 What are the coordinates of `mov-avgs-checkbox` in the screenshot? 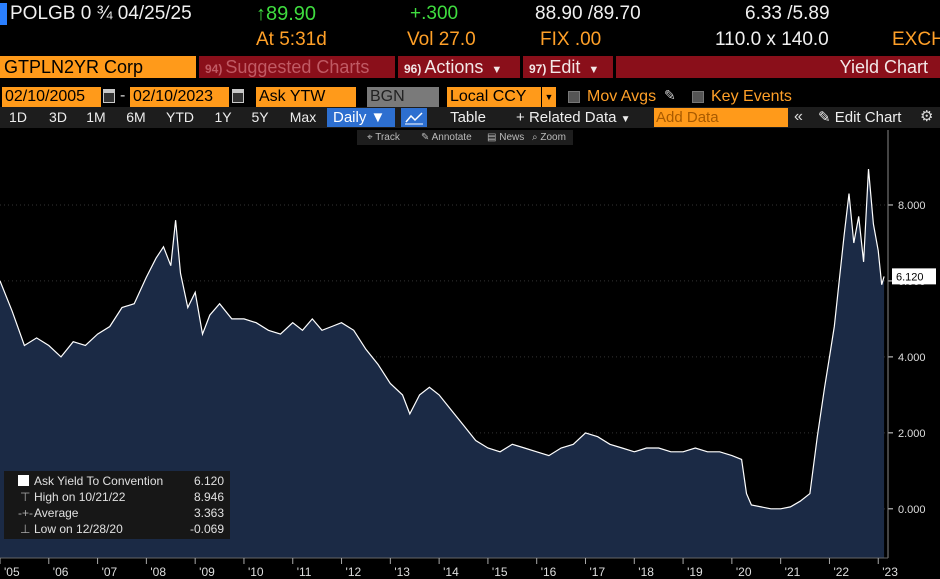 It's located at (574, 97).